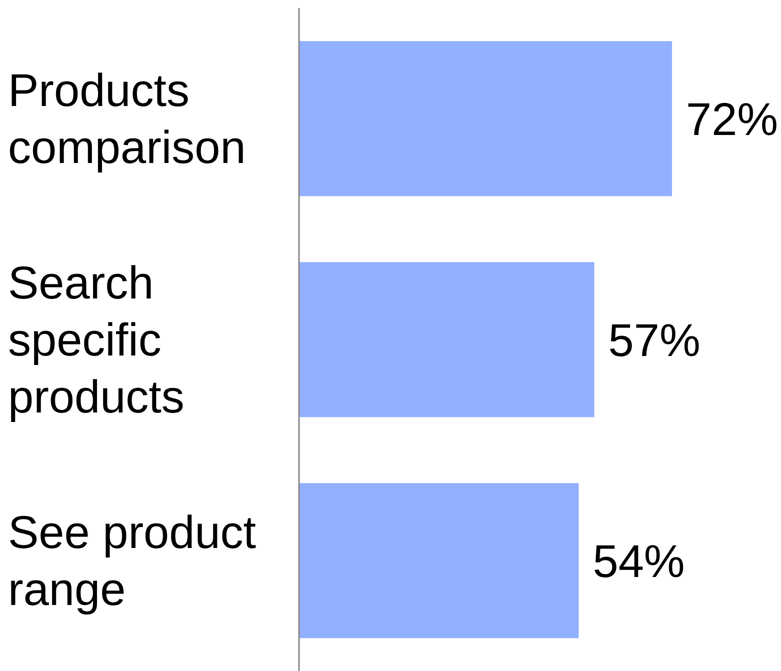  What do you see at coordinates (654, 340) in the screenshot?
I see `data-label: 57%` at bounding box center [654, 340].